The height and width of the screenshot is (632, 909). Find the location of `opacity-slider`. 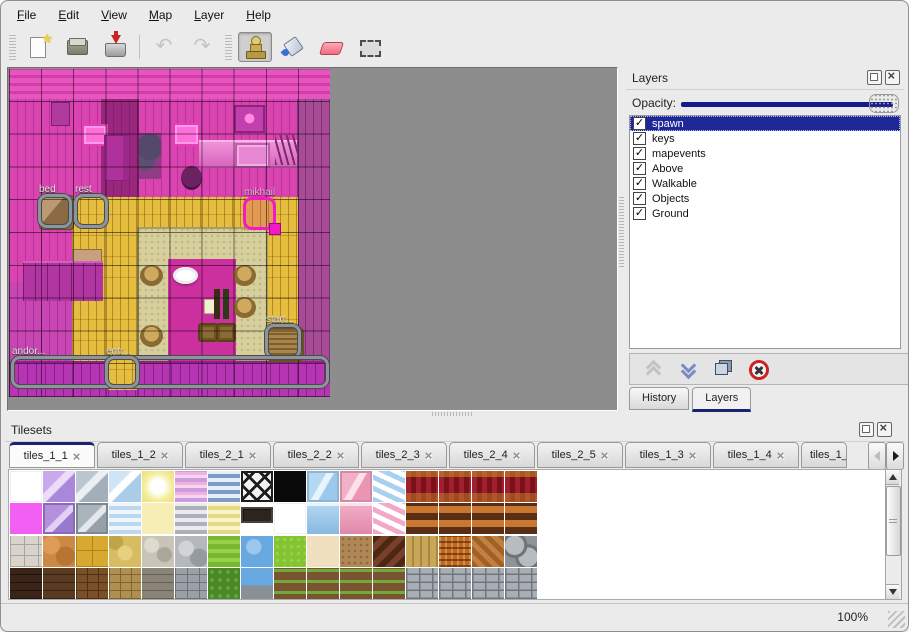

opacity-slider is located at coordinates (787, 104).